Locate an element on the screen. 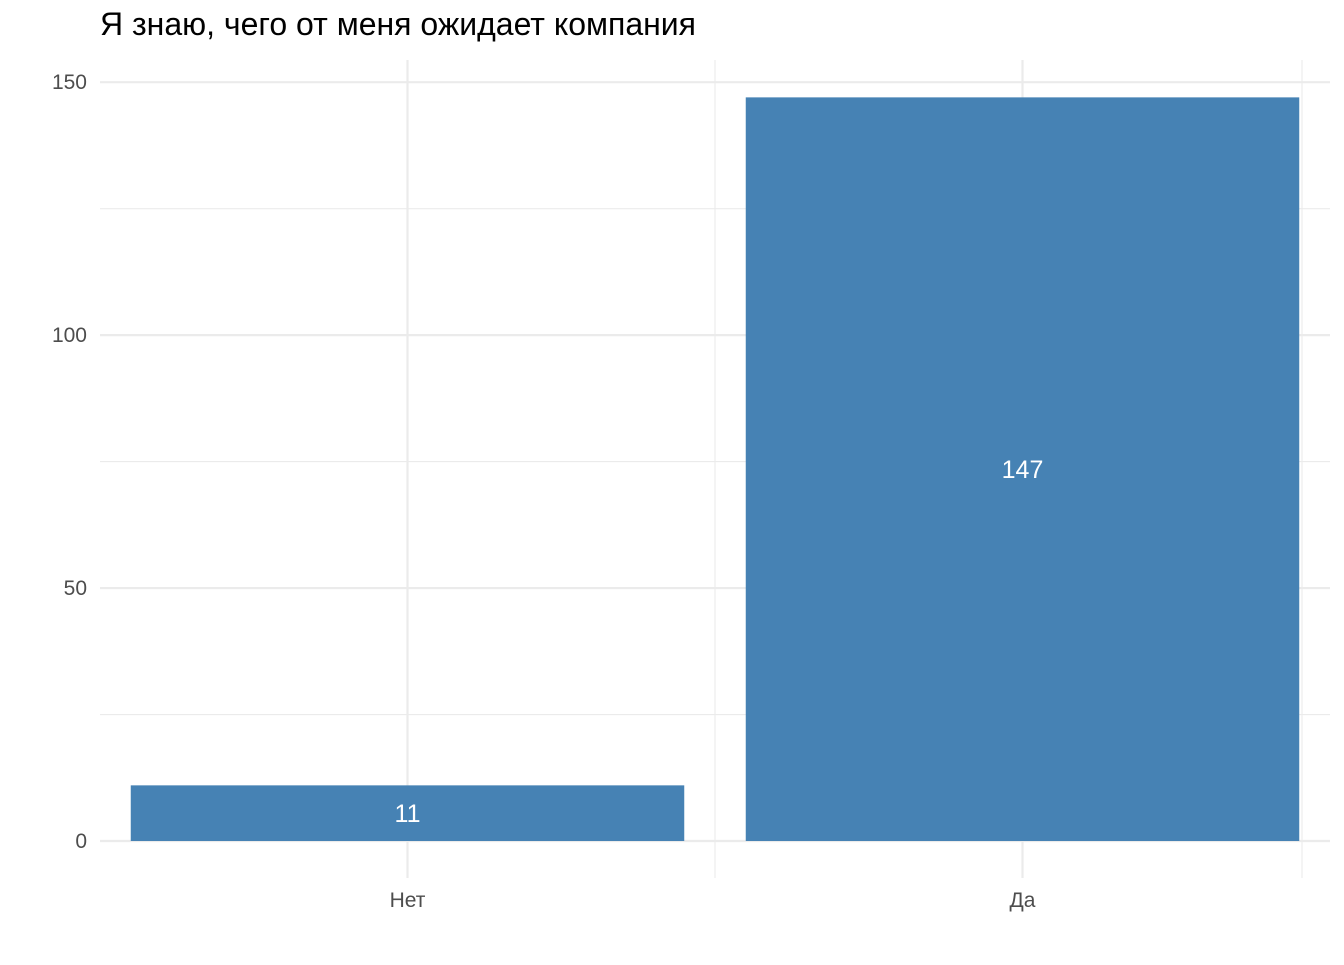 Image resolution: width=1344 pixels, height=965 pixels. x-tick-label: Нет is located at coordinates (408, 900).